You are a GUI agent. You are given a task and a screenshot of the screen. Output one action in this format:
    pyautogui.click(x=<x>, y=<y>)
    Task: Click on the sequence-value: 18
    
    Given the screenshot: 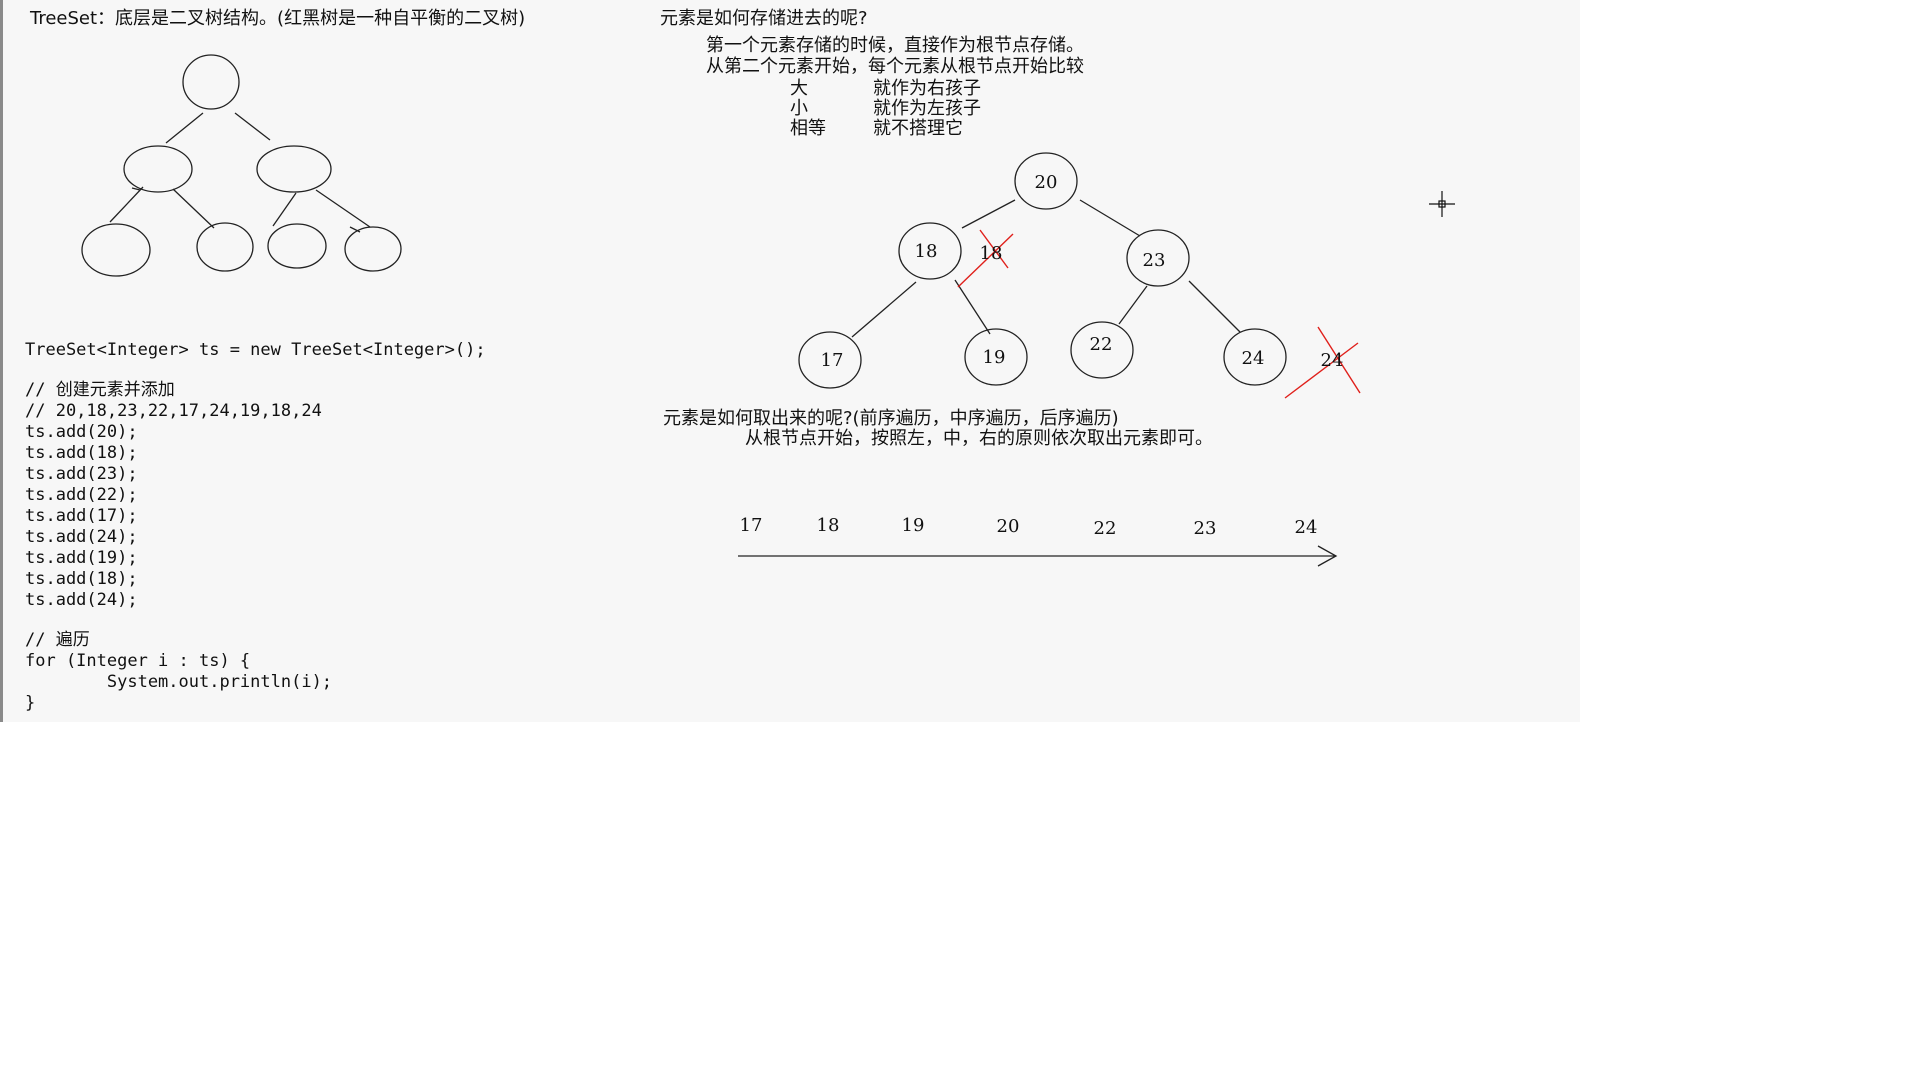 What is the action you would take?
    pyautogui.click(x=828, y=525)
    